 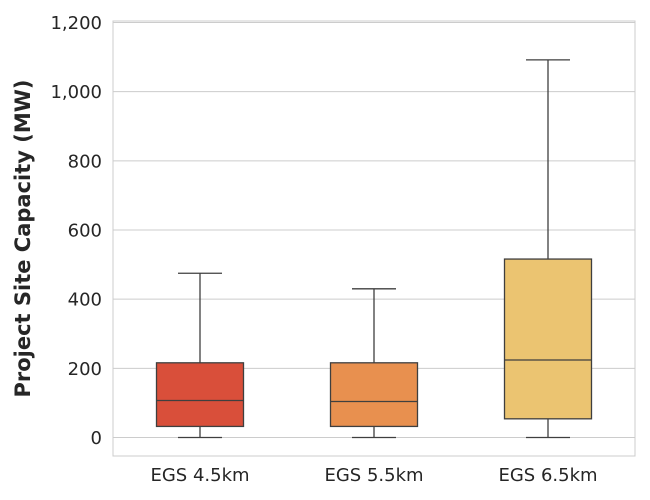 What do you see at coordinates (547, 475) in the screenshot?
I see `x-tick-label: EGS 6.5km` at bounding box center [547, 475].